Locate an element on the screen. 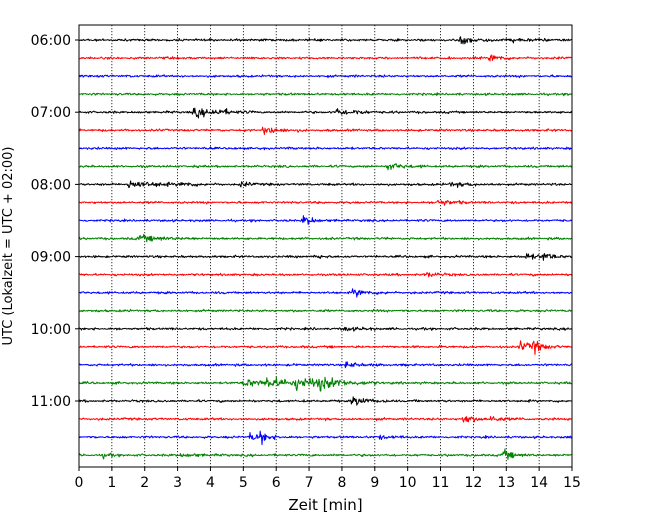 The height and width of the screenshot is (520, 650). x-tick-label-2: 2 is located at coordinates (144, 483).